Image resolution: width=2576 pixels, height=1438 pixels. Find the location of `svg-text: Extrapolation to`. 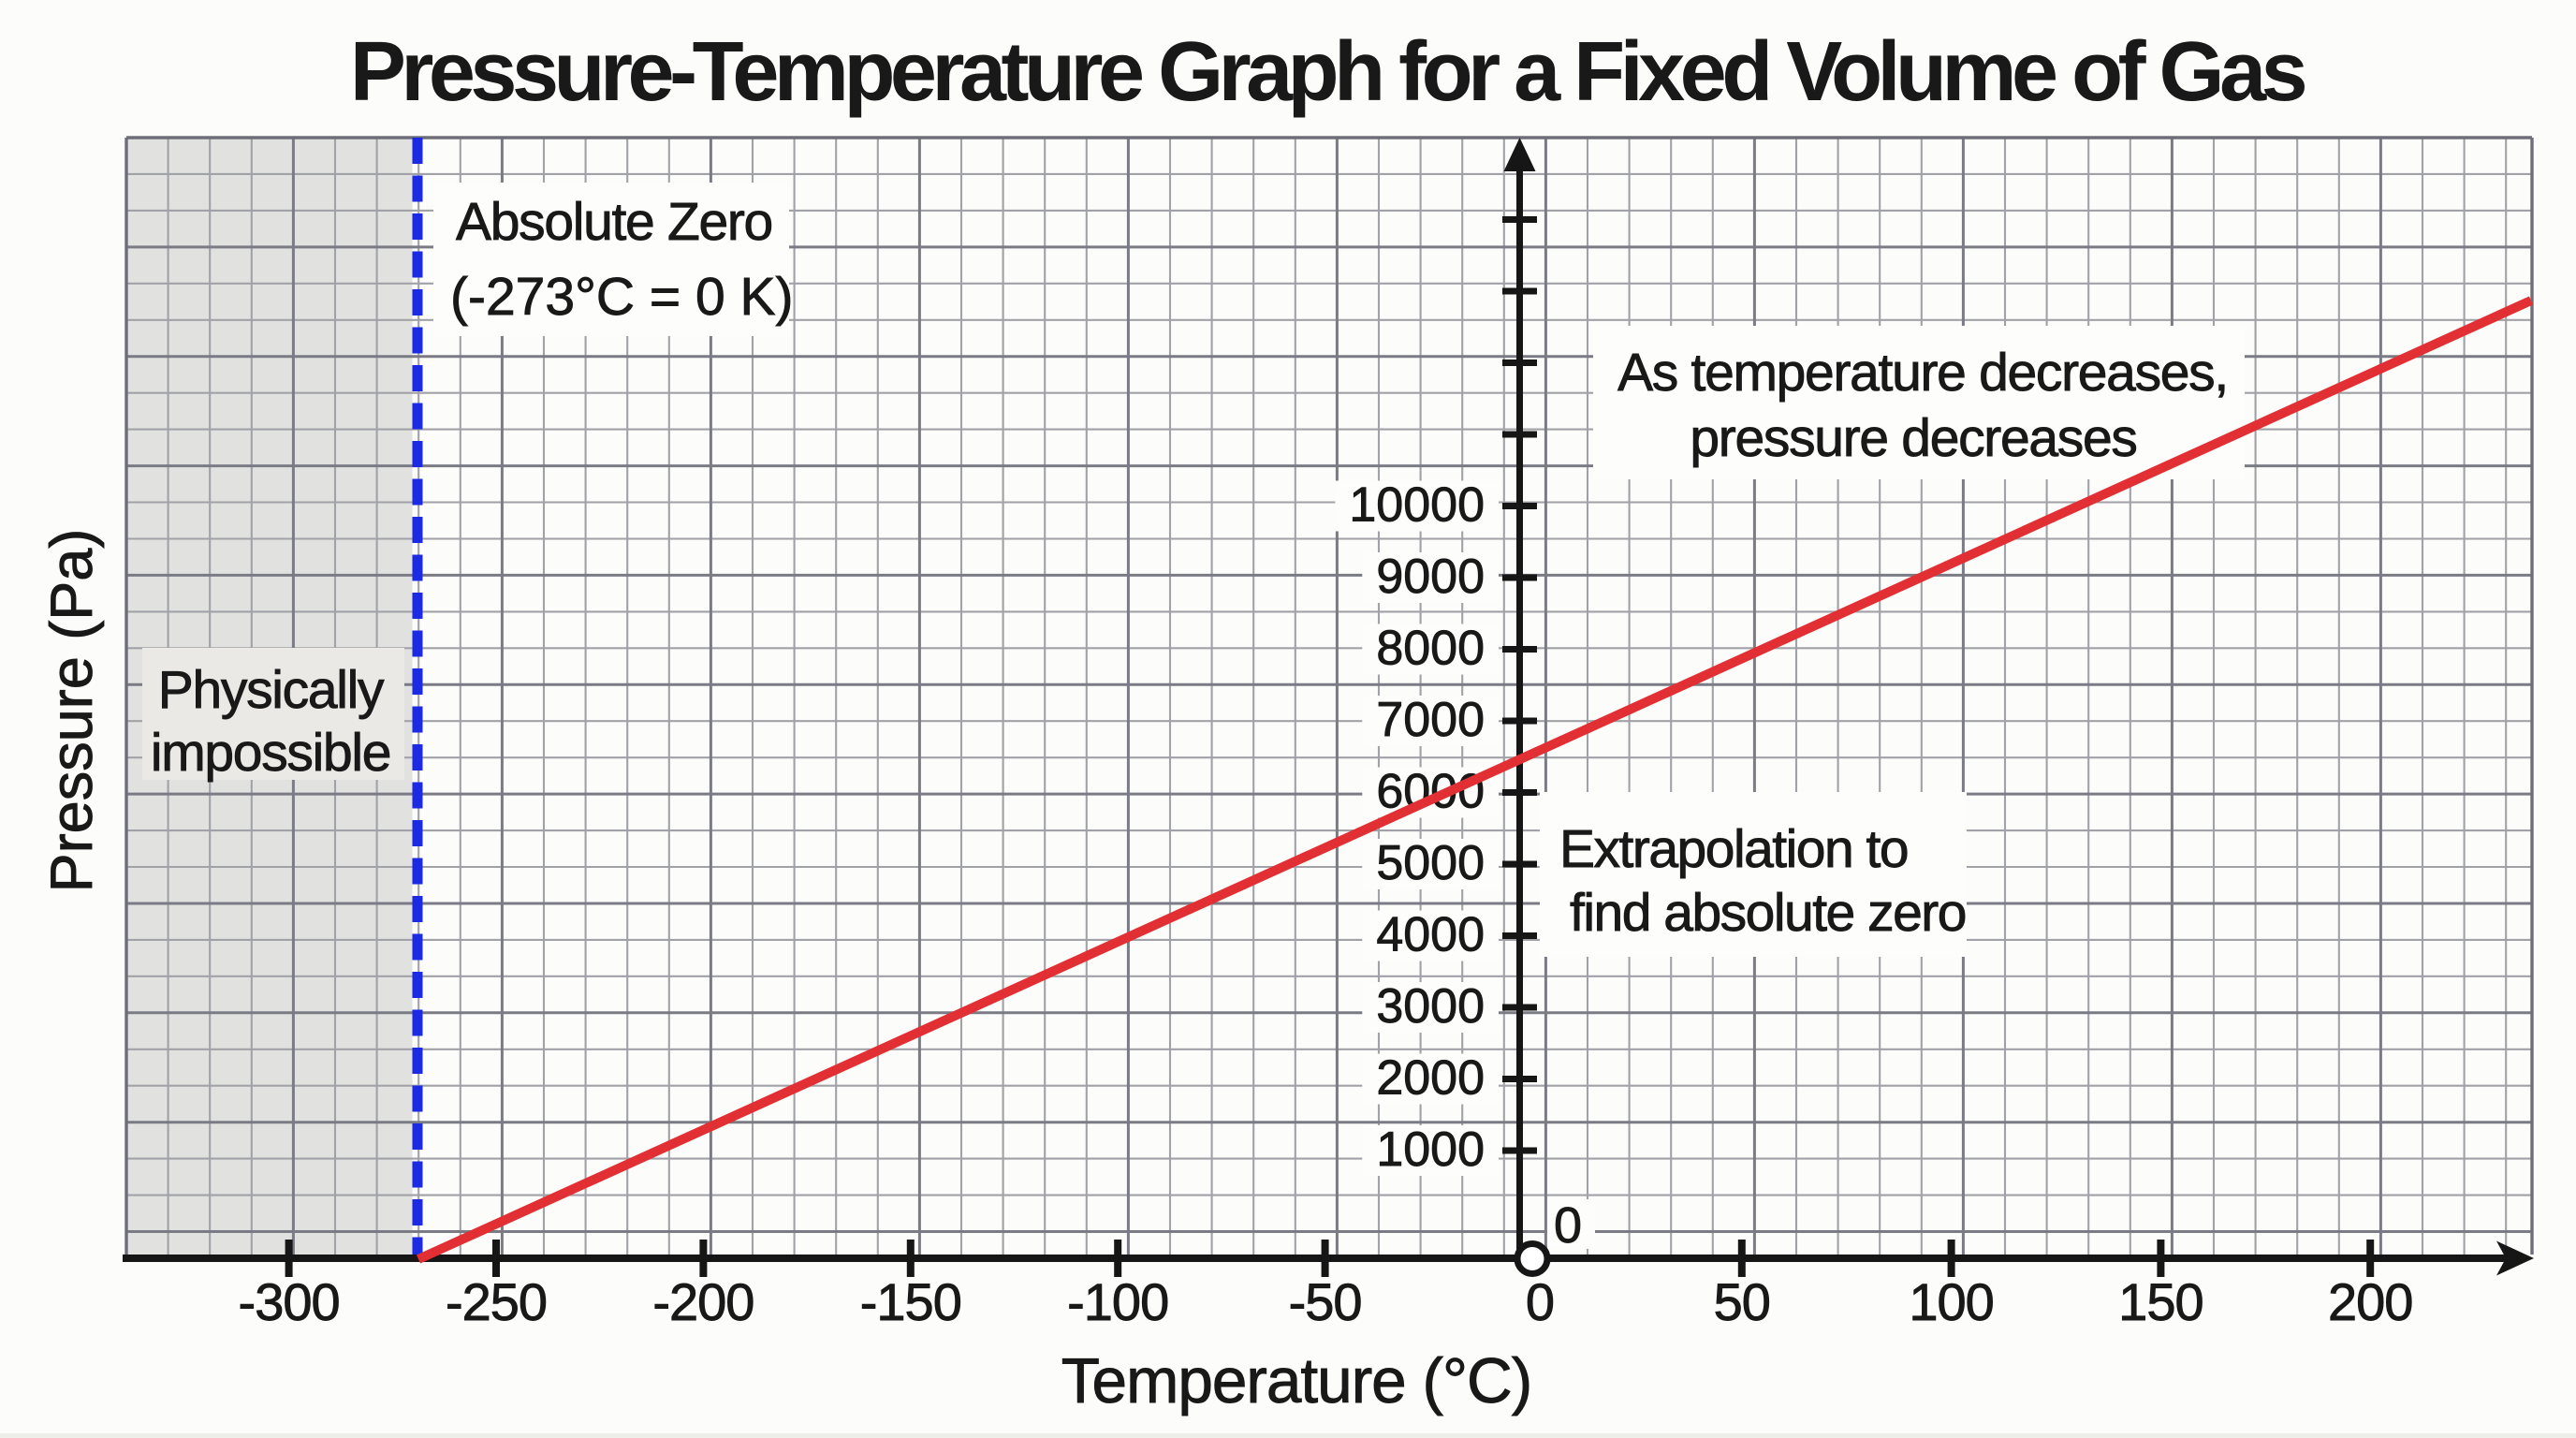

svg-text: Extrapolation to is located at coordinates (1733, 849).